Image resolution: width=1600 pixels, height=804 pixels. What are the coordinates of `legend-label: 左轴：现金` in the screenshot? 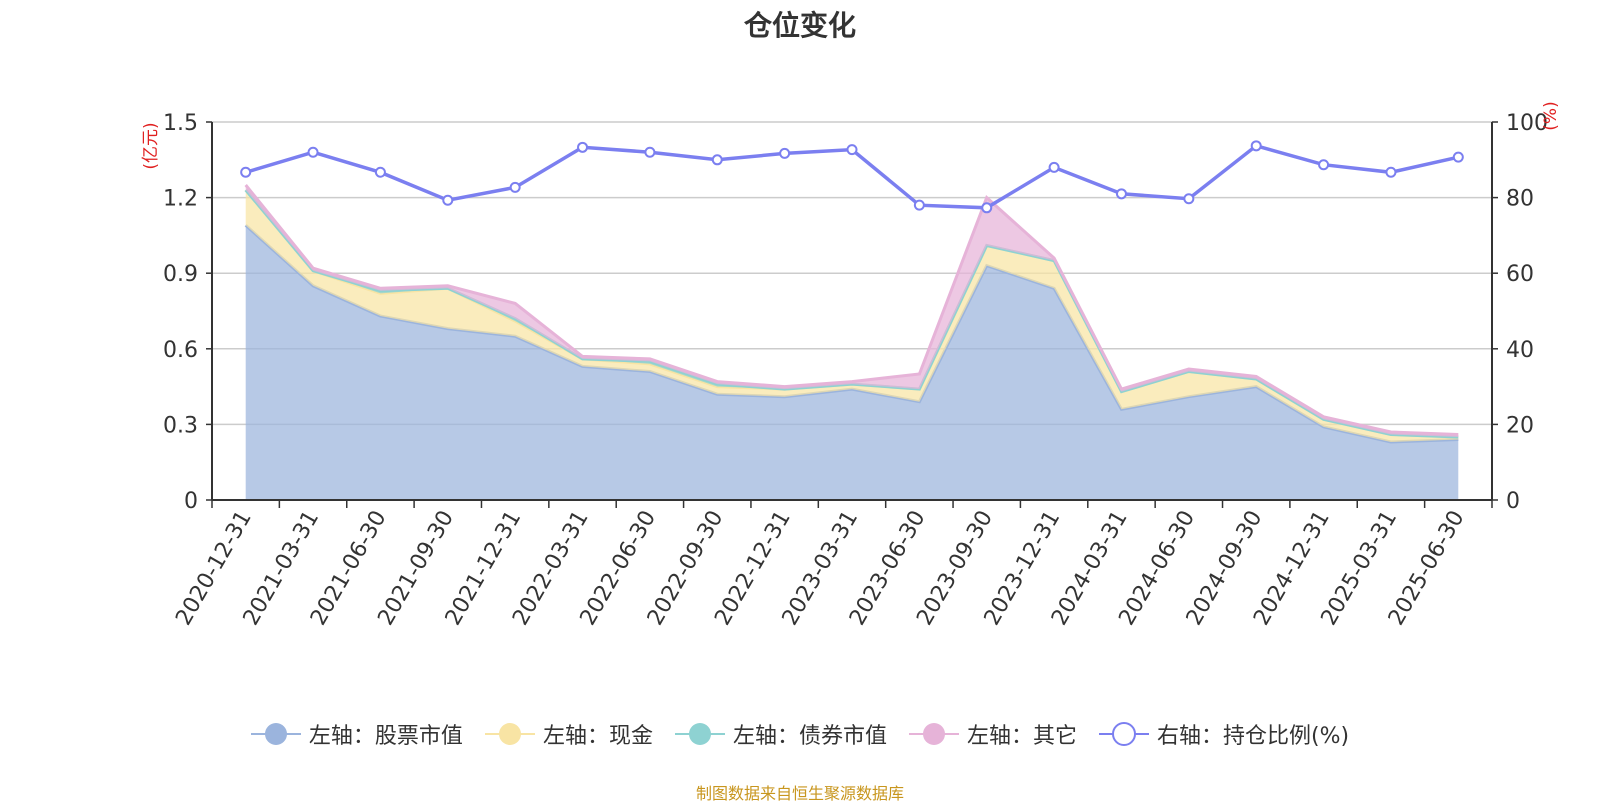 It's located at (597, 736).